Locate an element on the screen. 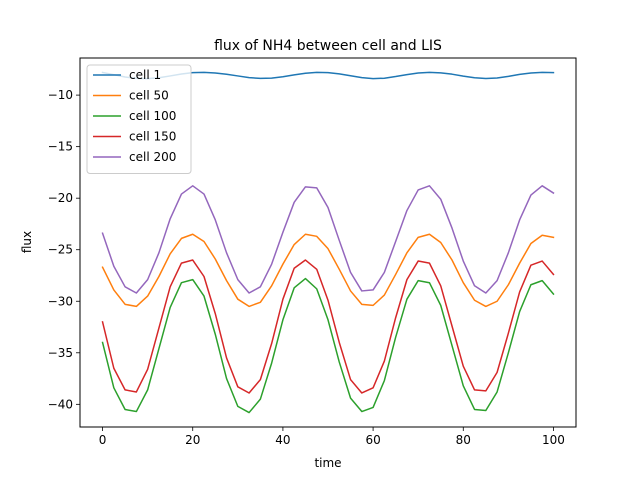 Image resolution: width=640 pixels, height=480 pixels. legend-label: cell 50 is located at coordinates (149, 96).